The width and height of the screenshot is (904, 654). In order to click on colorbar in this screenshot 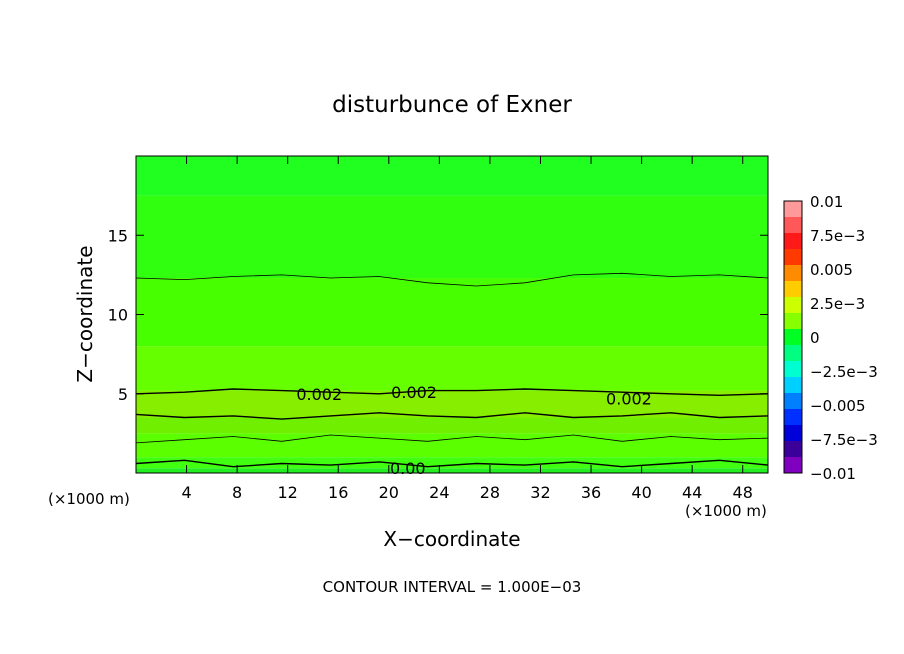, I will do `click(793, 337)`.